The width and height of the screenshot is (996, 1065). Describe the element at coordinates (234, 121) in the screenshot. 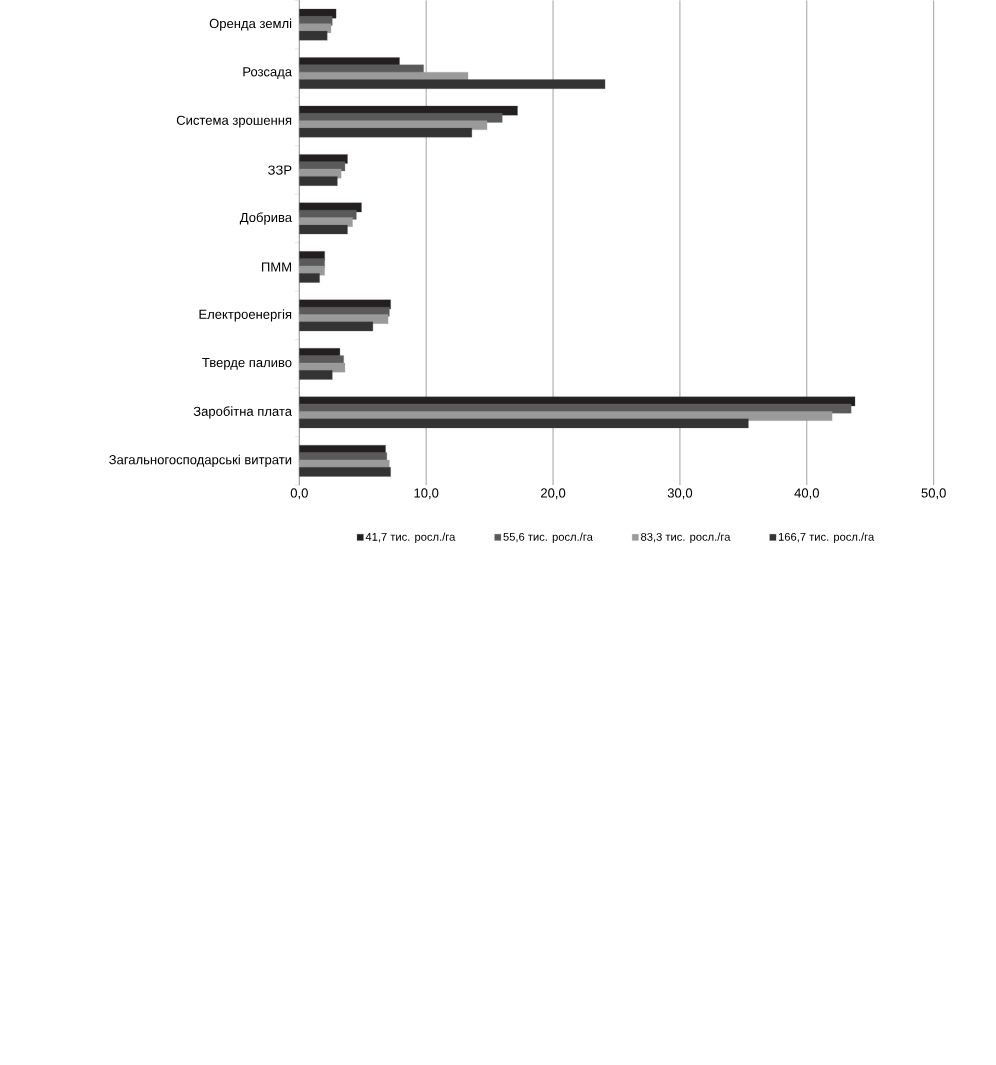

I see `y-tick-label: Система зрошення` at that location.